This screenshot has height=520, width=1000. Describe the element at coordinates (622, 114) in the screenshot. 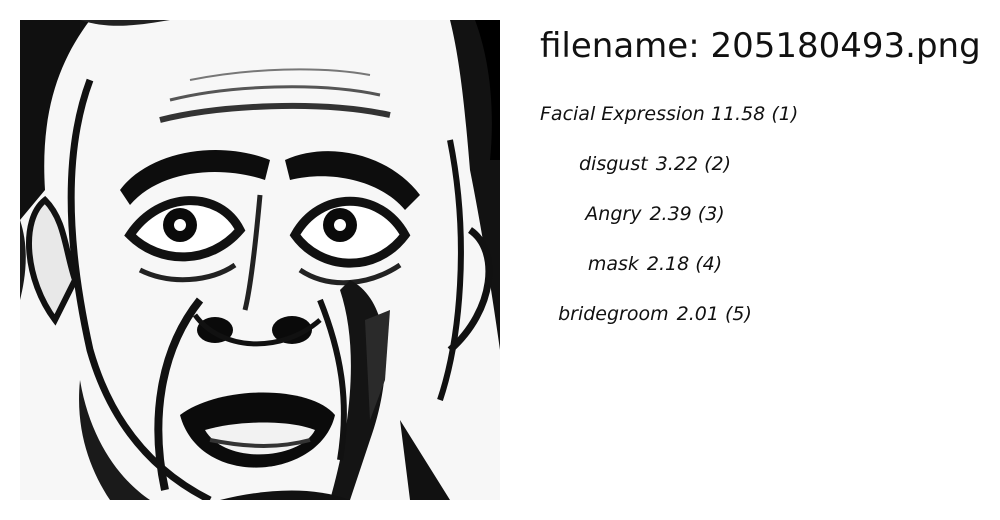

I see `label-1-name: Facial Expression` at that location.